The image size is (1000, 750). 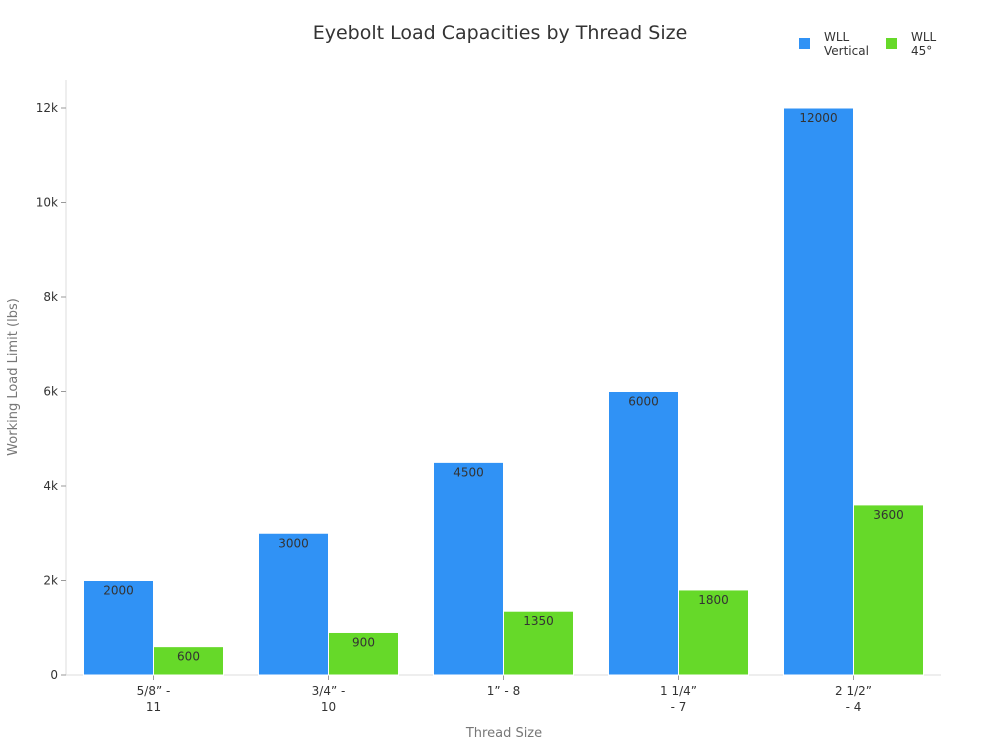 What do you see at coordinates (363, 642) in the screenshot?
I see `data-label: 900` at bounding box center [363, 642].